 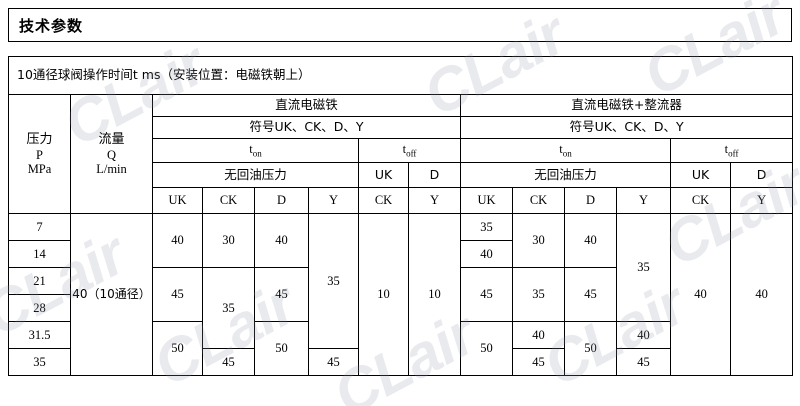 What do you see at coordinates (643, 200) in the screenshot?
I see `code-rec-on-y: Y` at bounding box center [643, 200].